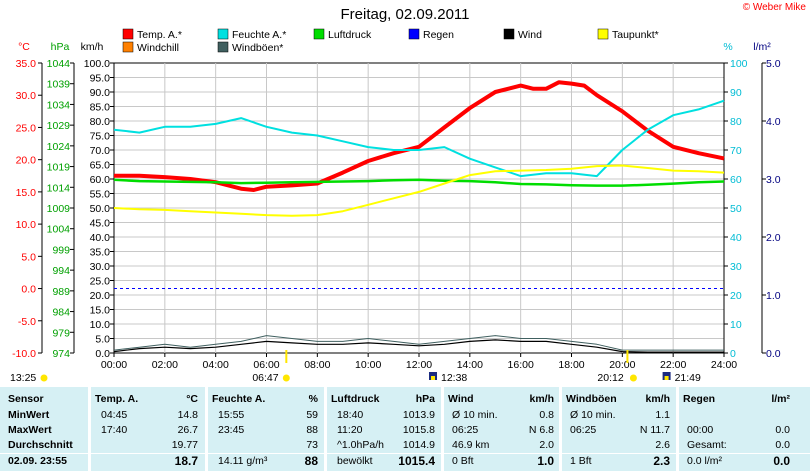  What do you see at coordinates (28, 257) in the screenshot?
I see `temp-tick-label: 5.0` at bounding box center [28, 257].